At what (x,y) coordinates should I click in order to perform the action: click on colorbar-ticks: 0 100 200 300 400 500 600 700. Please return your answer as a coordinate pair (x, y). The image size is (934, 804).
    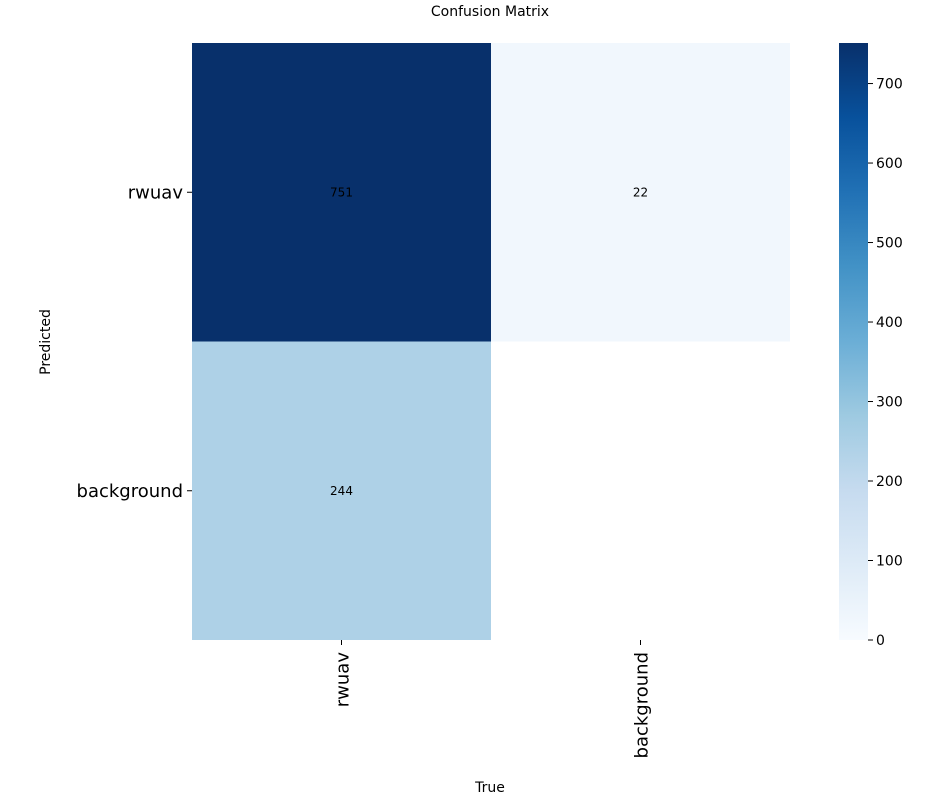
    Looking at the image, I should click on (885, 363).